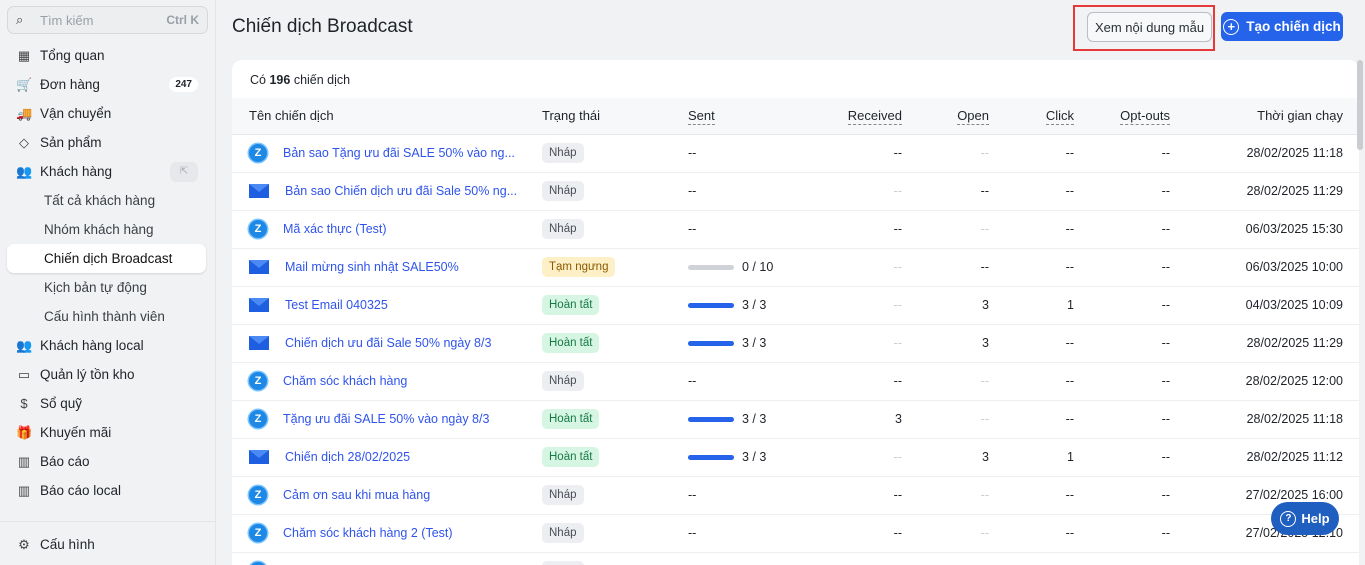  I want to click on email-icon, so click(259, 305).